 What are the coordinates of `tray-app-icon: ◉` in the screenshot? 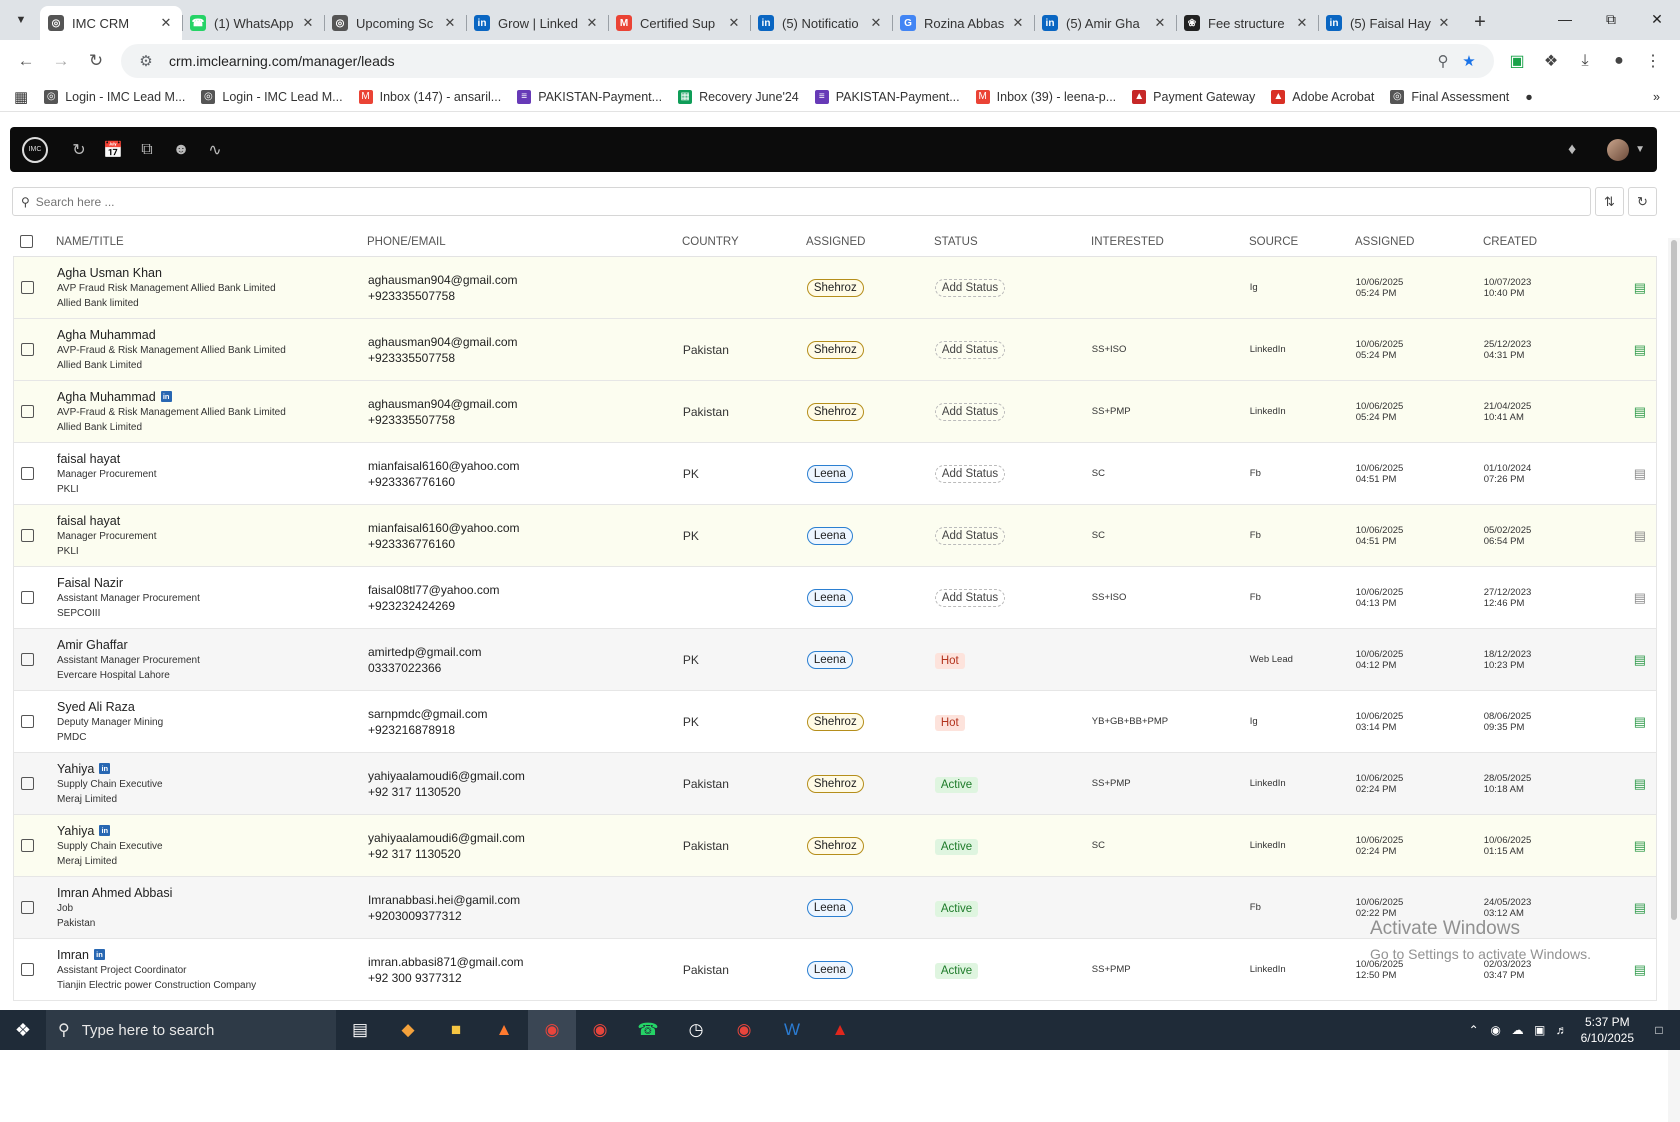 It's located at (1495, 1030).